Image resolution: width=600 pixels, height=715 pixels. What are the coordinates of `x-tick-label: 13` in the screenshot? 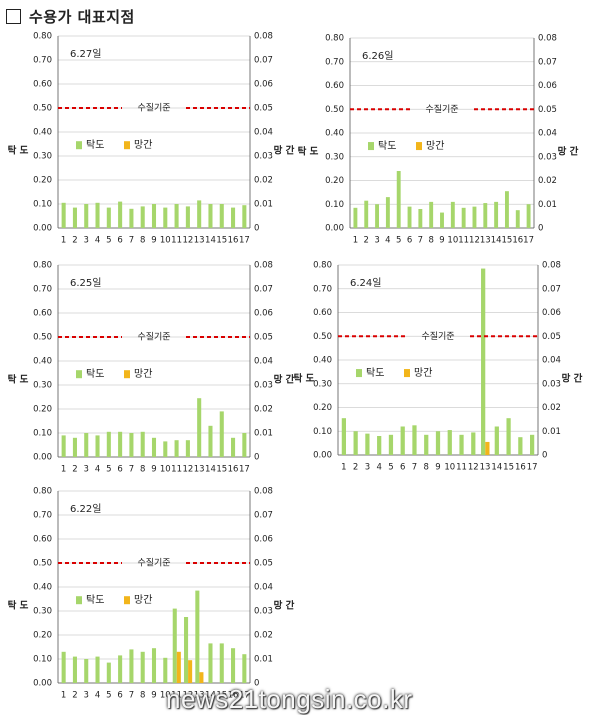 It's located at (485, 468).